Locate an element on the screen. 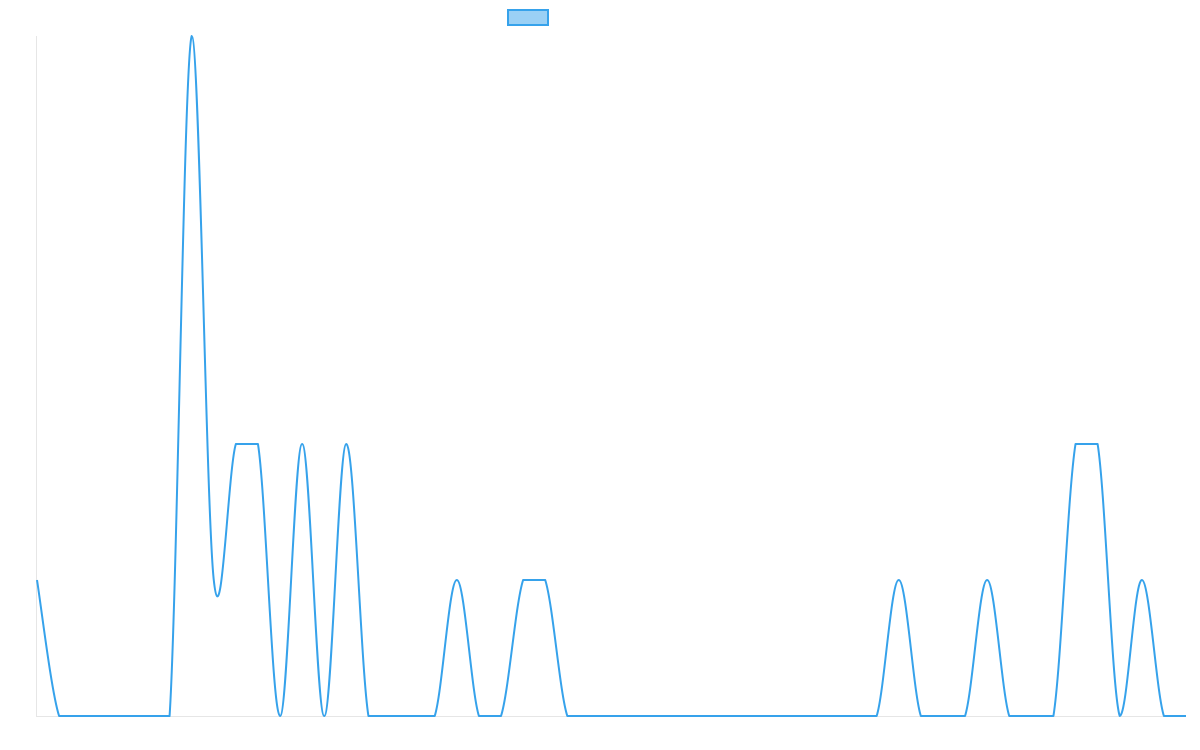 The width and height of the screenshot is (1200, 750). legend-swatch is located at coordinates (528, 17).